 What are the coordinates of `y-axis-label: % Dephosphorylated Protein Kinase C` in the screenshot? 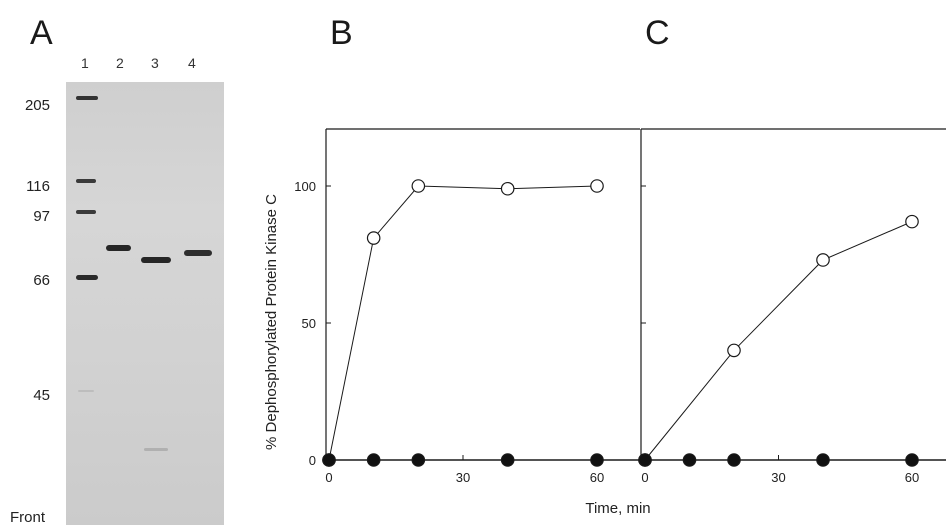 It's located at (271, 322).